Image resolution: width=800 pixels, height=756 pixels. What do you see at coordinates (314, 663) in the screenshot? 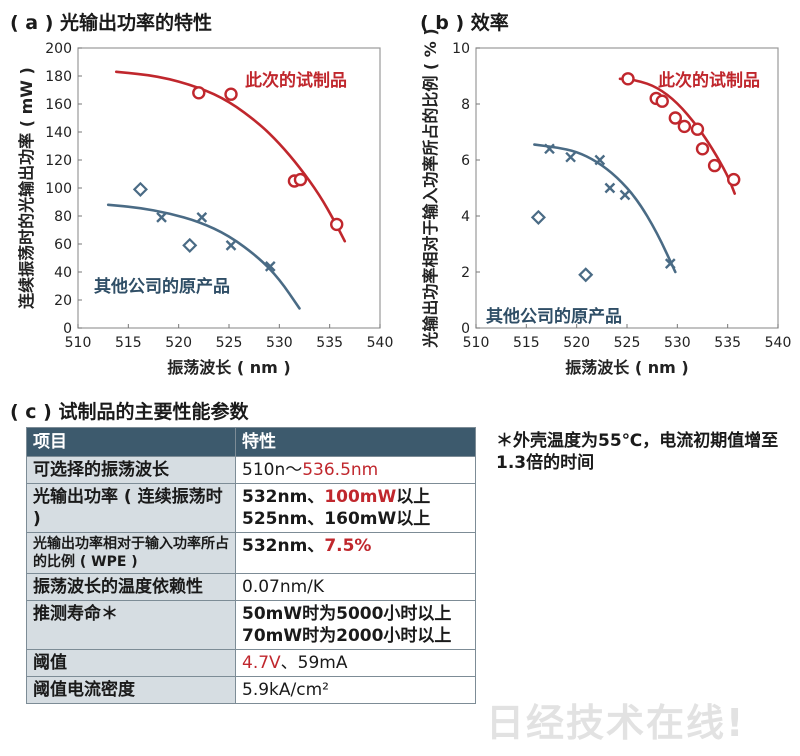
I see `value-text: 、59mA` at bounding box center [314, 663].